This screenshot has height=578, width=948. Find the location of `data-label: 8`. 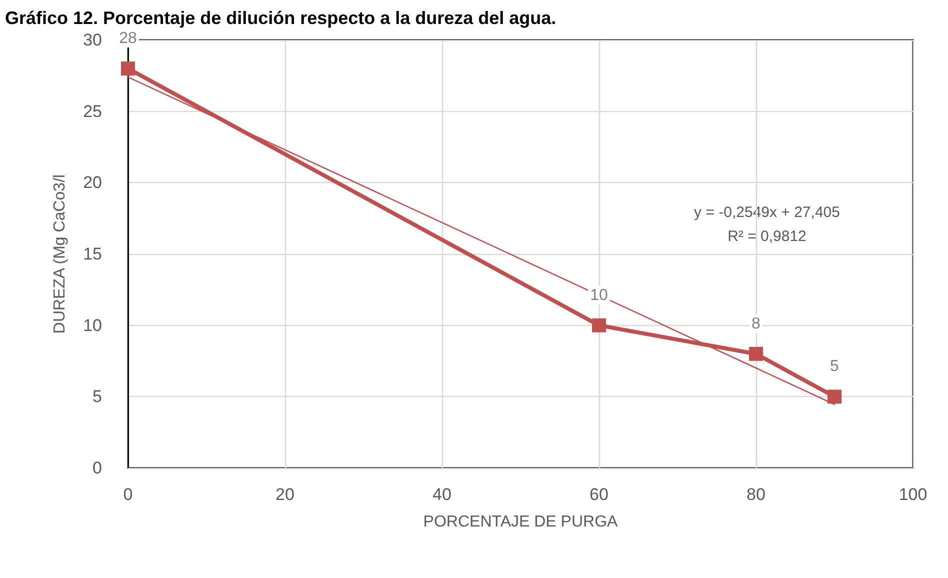

data-label: 8 is located at coordinates (756, 323).